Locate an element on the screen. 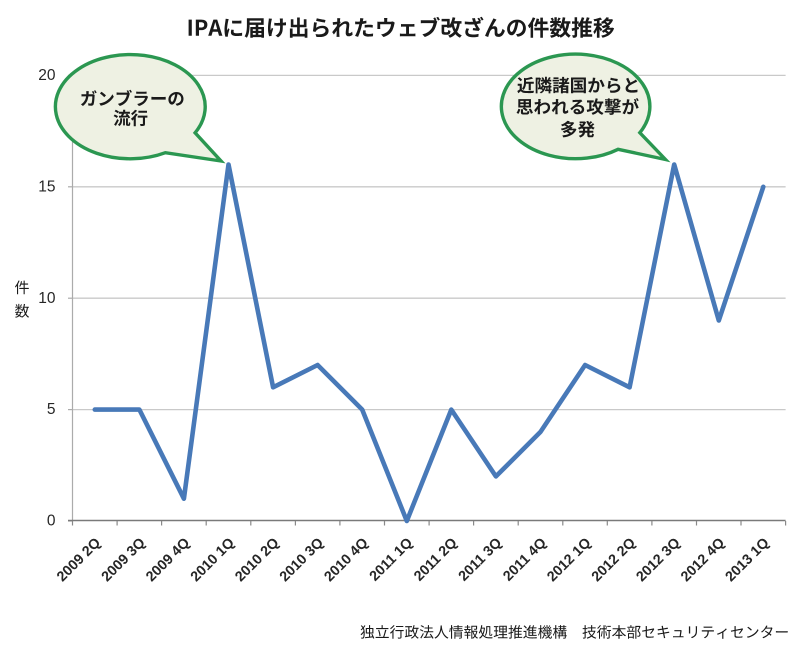  svg-text: 20 is located at coordinates (47, 75).